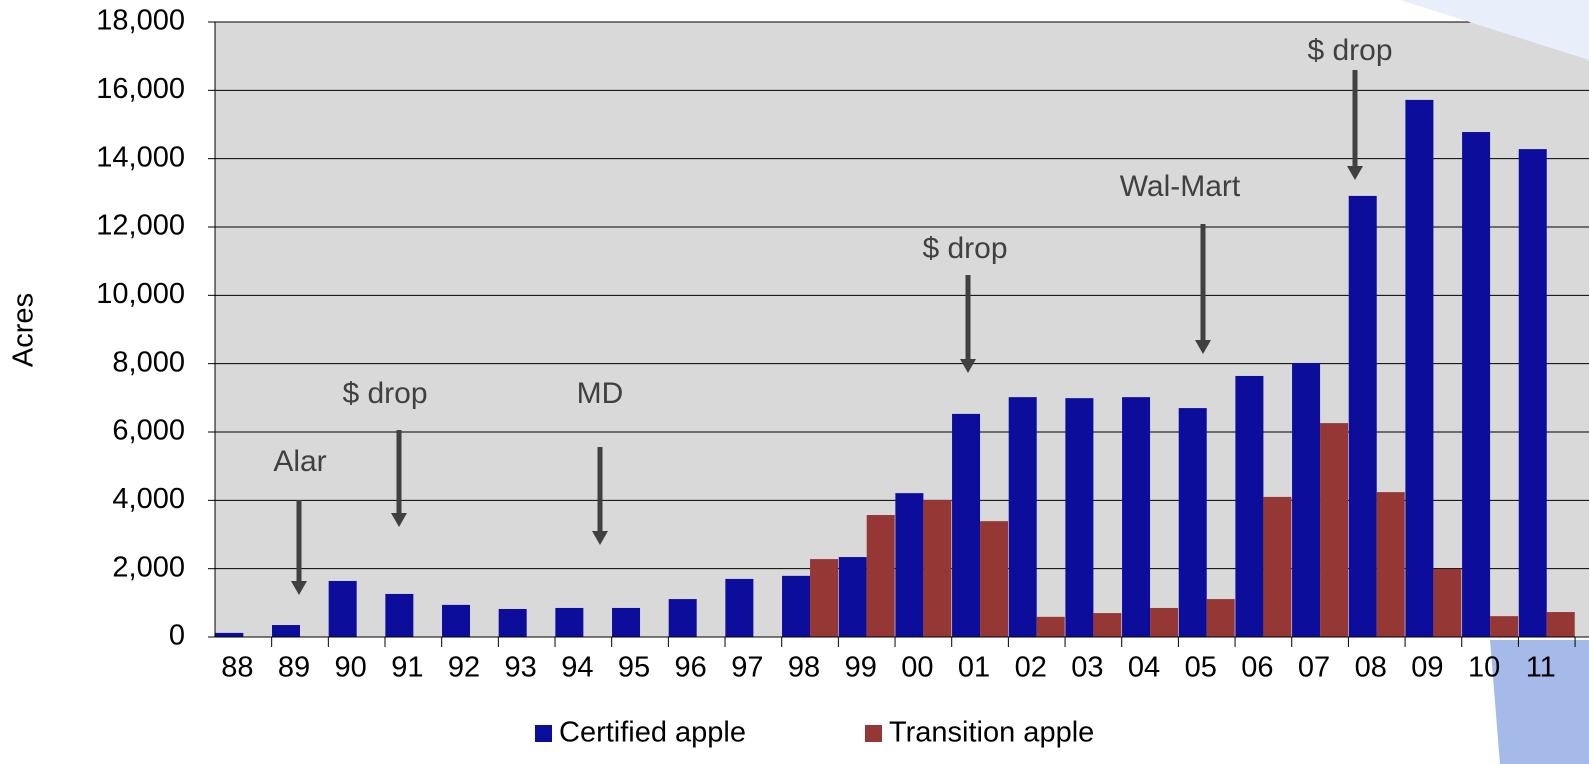 Image resolution: width=1589 pixels, height=764 pixels. I want to click on legend: Certified apple Transition apple, so click(814, 733).